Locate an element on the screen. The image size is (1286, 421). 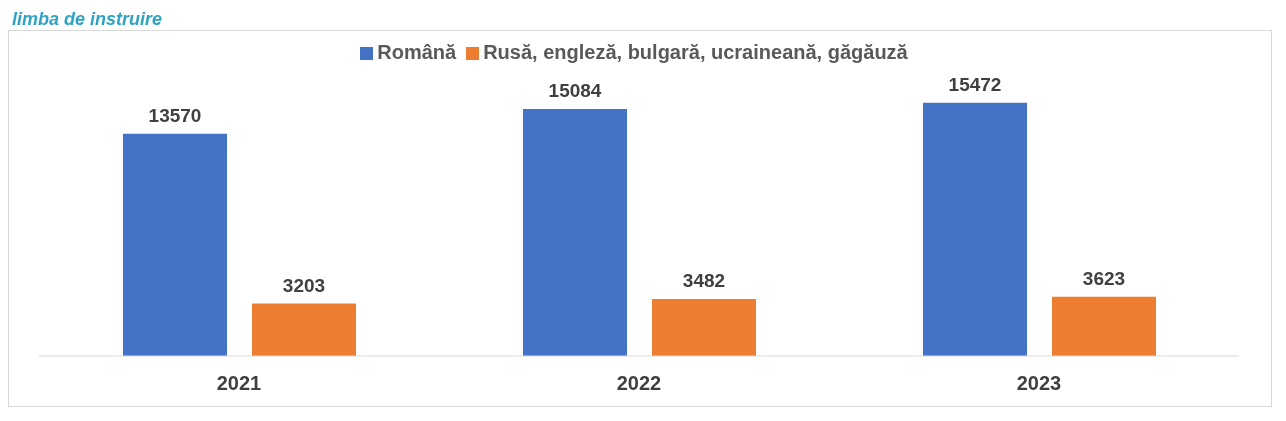
x-tick-label: 2023 is located at coordinates (1039, 383).